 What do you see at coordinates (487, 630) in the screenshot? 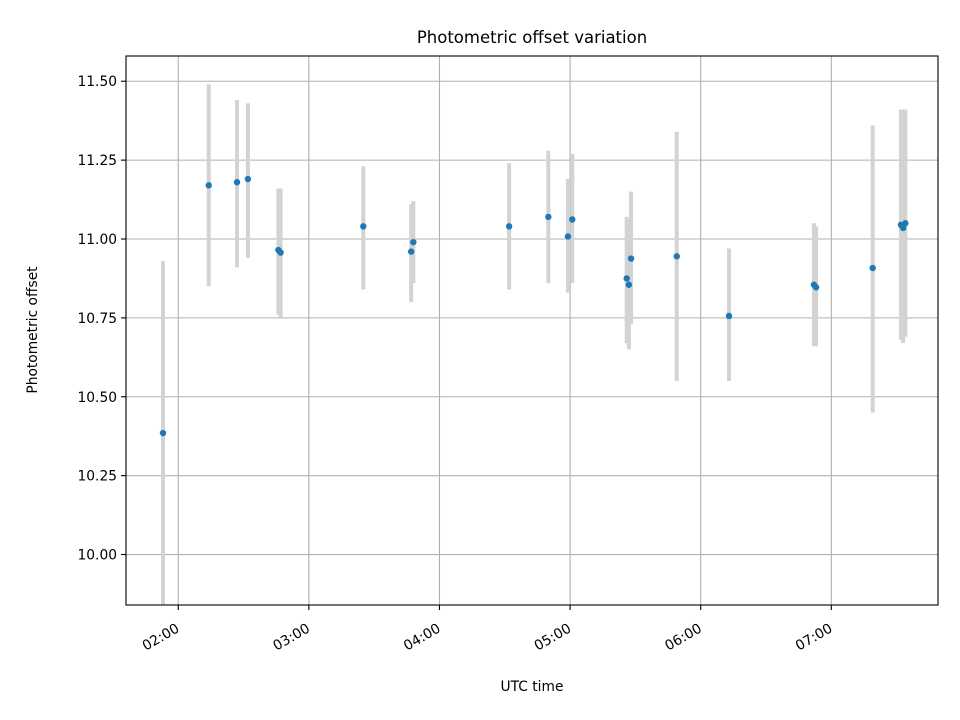
I see `x-axis-ticks: 02:00 03:00 04:00 05:00 06:00 07:00` at bounding box center [487, 630].